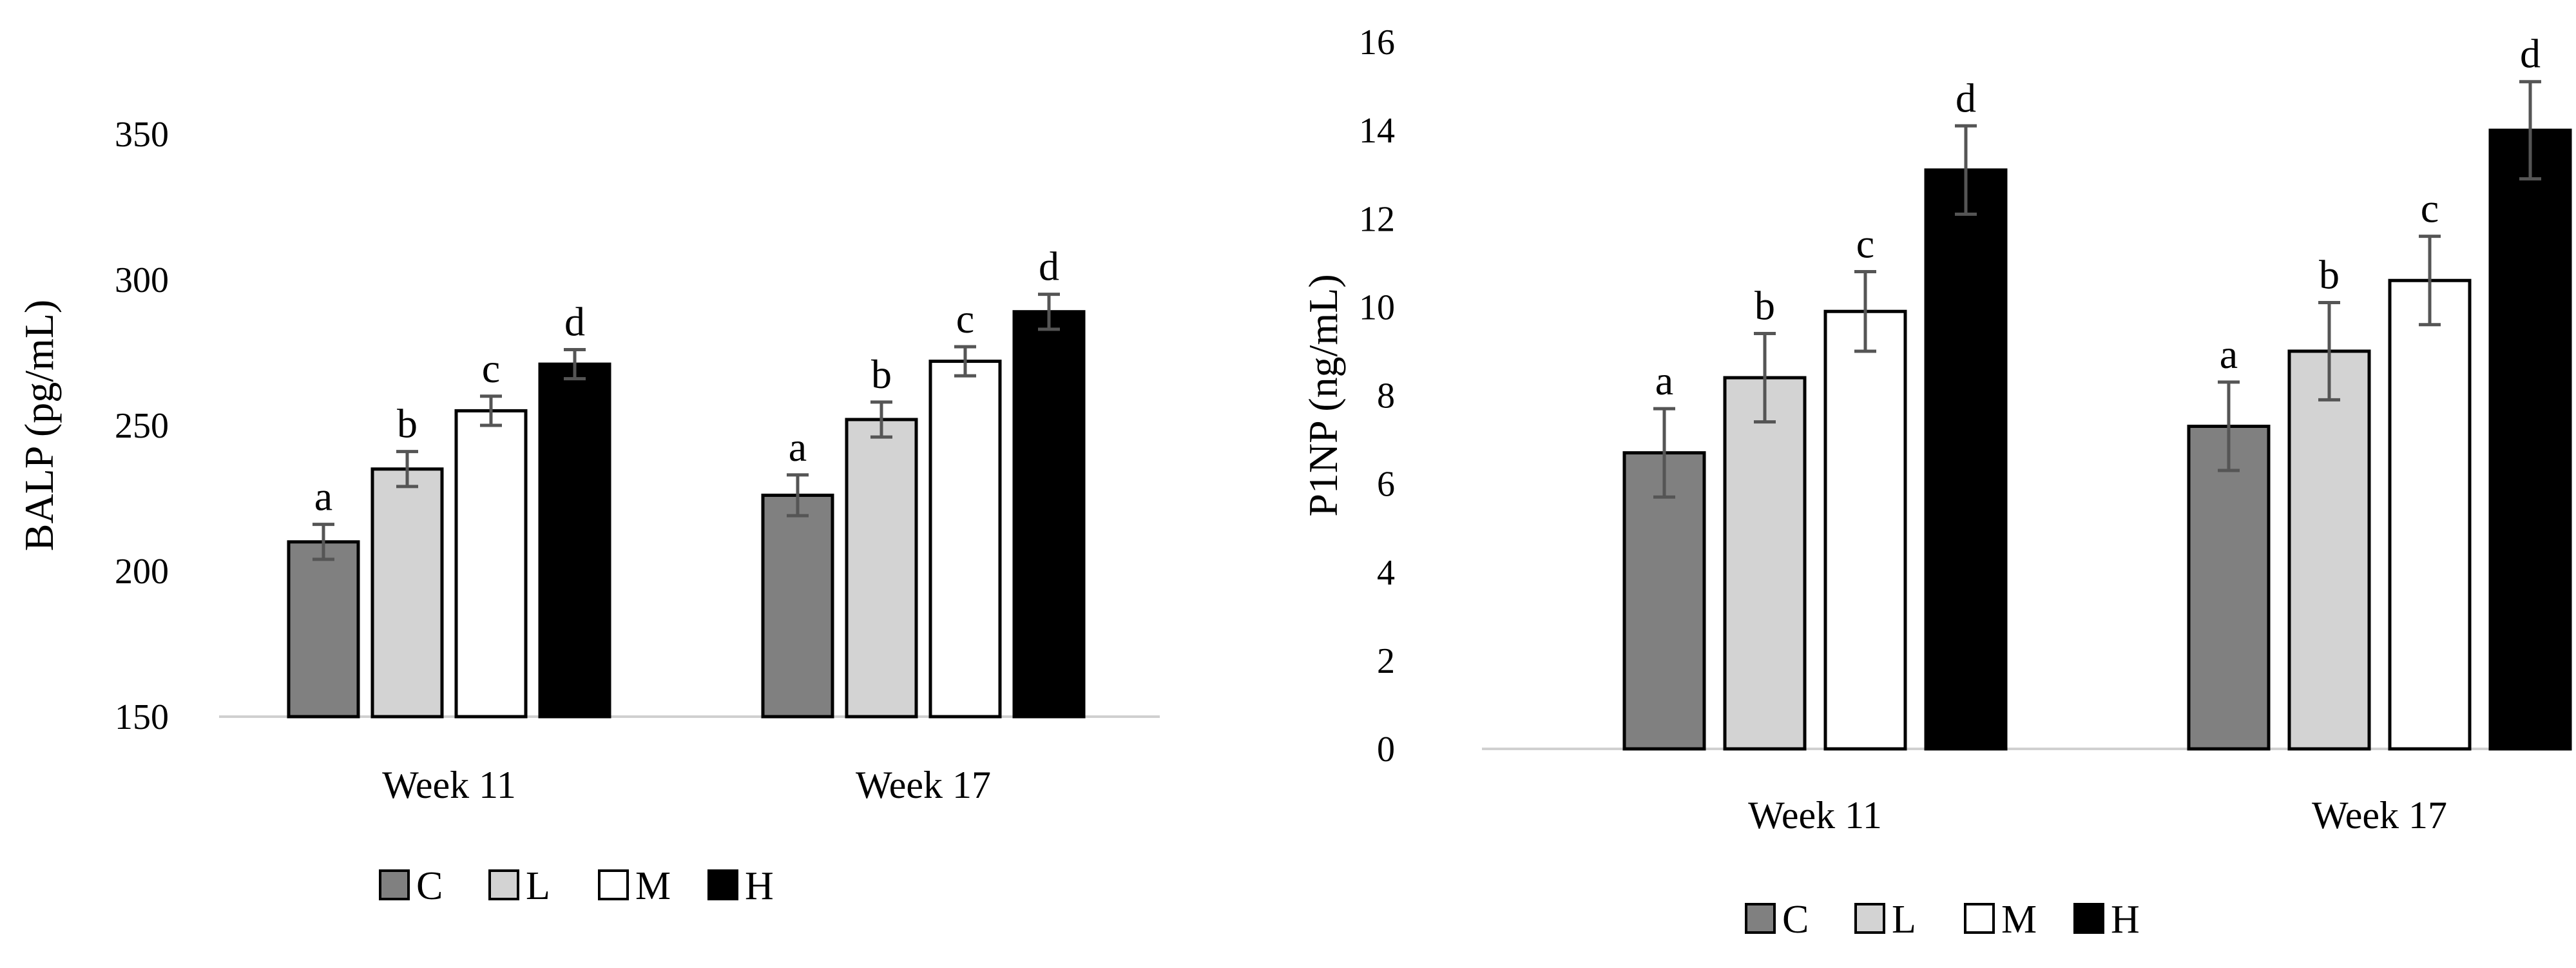 This screenshot has height=968, width=2576. What do you see at coordinates (142, 572) in the screenshot?
I see `y-tick-label: 200` at bounding box center [142, 572].